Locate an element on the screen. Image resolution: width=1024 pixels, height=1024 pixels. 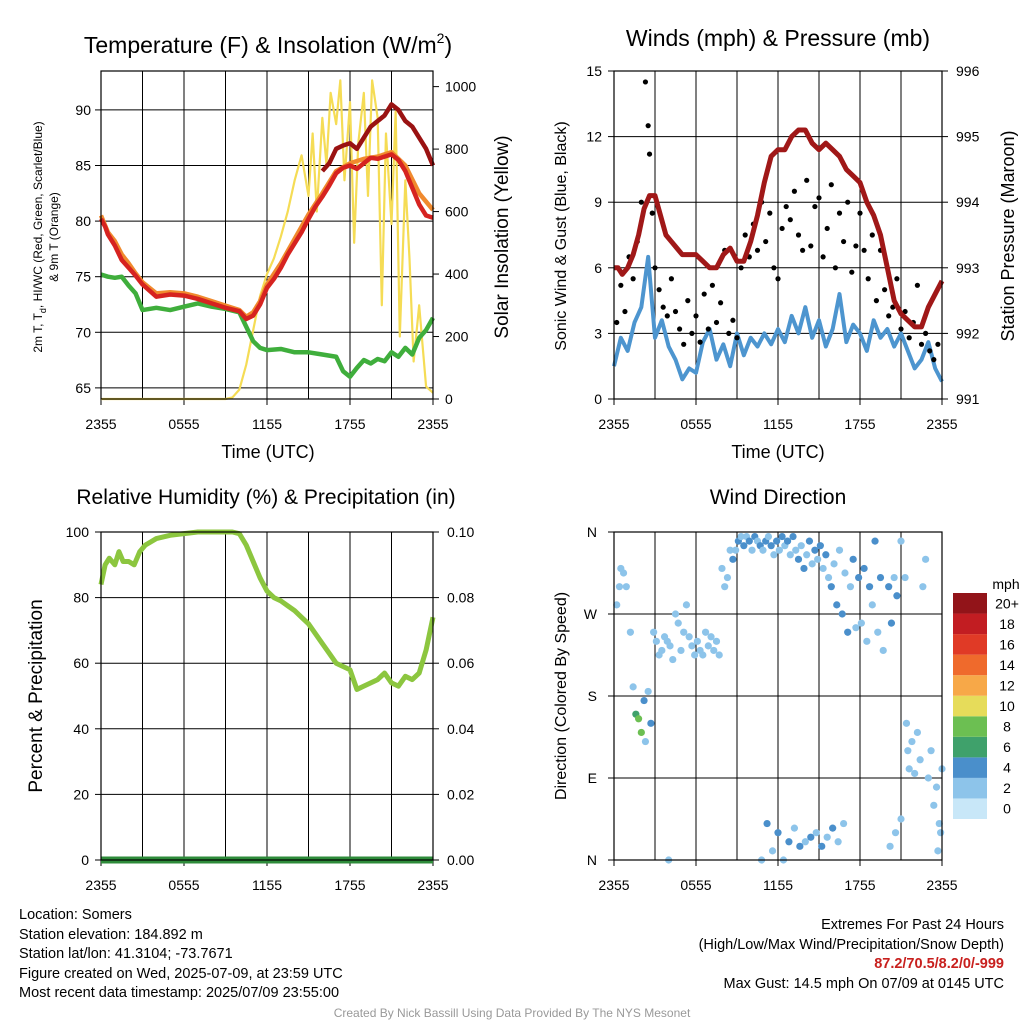
extremes-title: Extremes For Past 24 Hours is located at coordinates (912, 925).